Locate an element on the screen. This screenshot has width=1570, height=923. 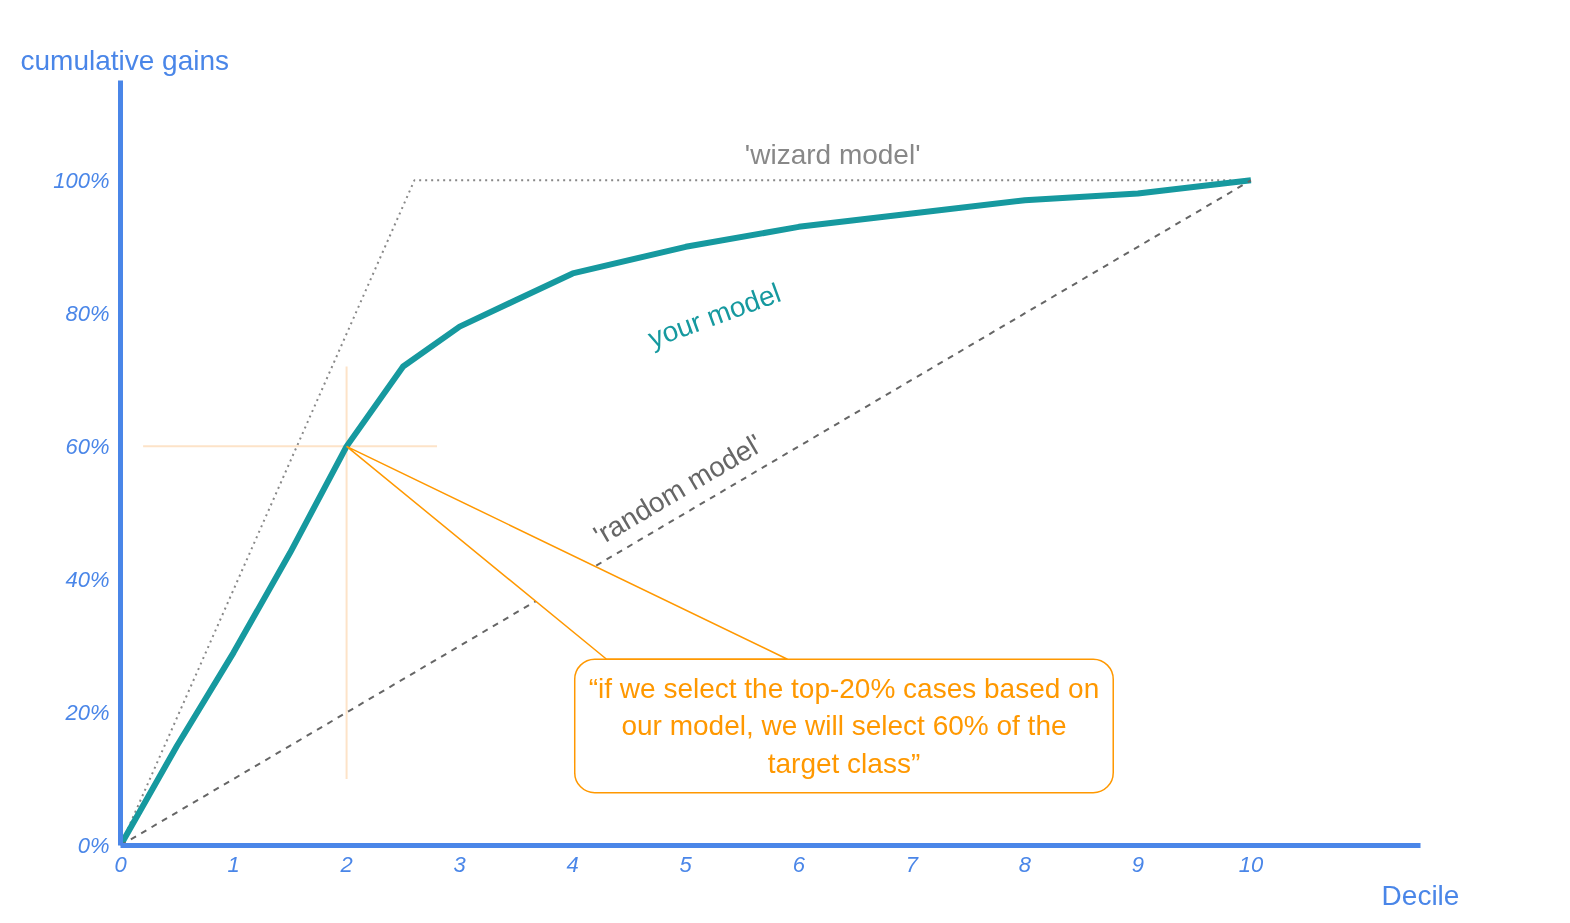
y-tick-label: 100% is located at coordinates (81, 180).